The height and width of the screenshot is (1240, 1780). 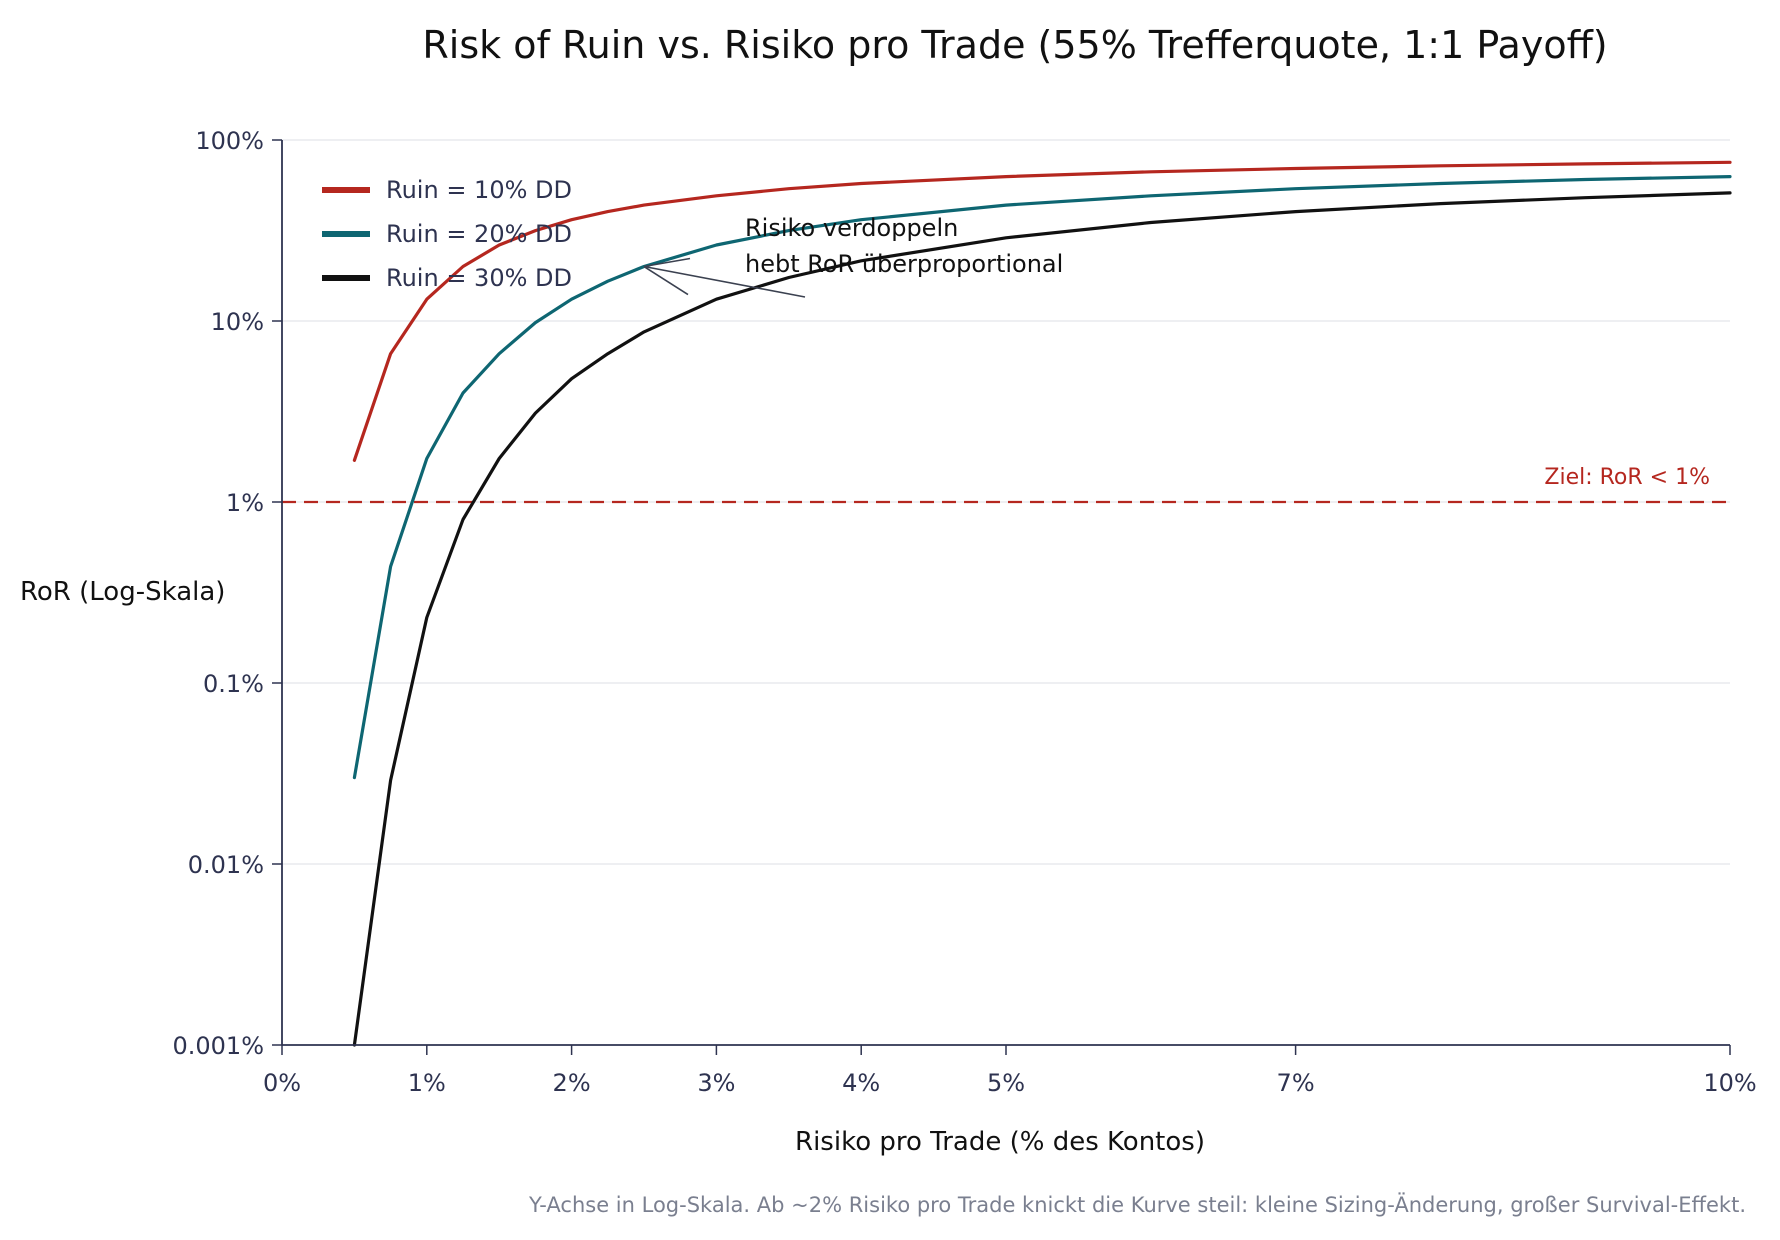 I want to click on y-tick-label: 10%, so click(x=237, y=322).